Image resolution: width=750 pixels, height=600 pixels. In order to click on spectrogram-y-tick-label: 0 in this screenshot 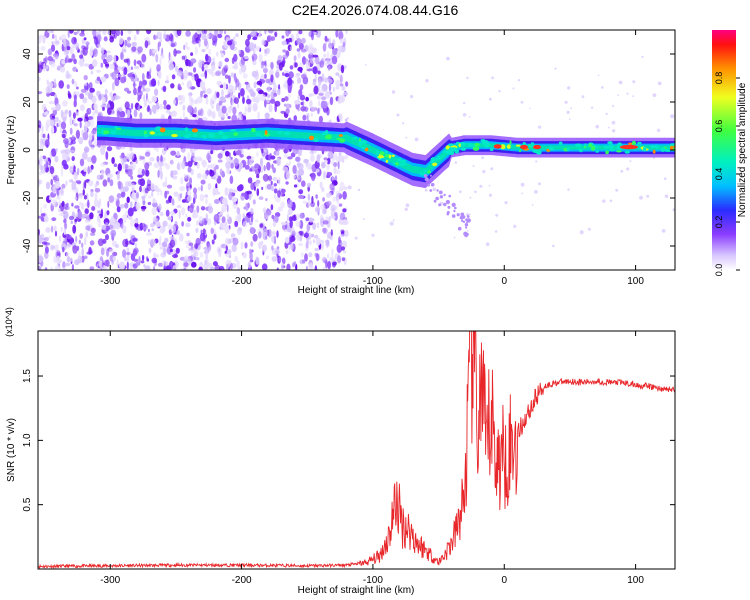, I will do `click(27, 150)`.